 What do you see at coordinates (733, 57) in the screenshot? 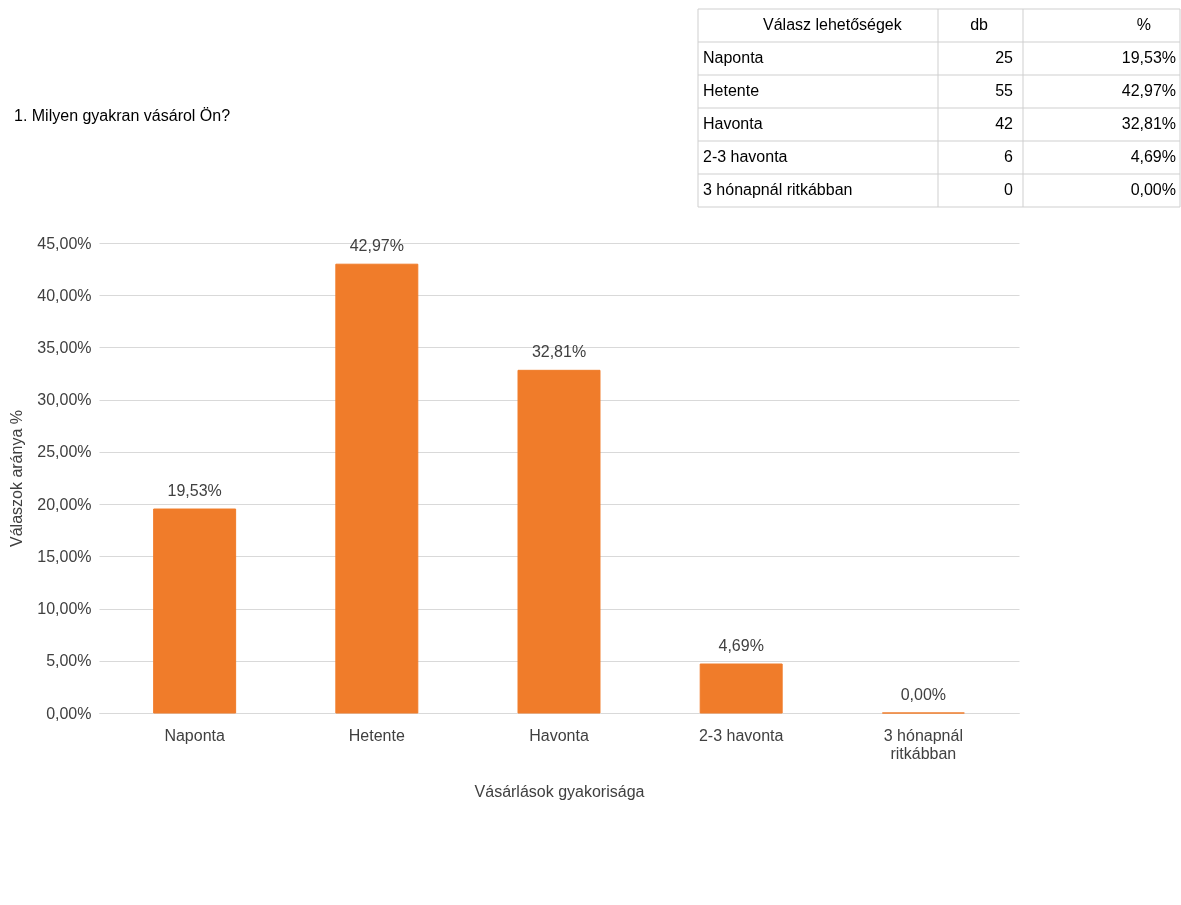
I see `text: Naponta` at bounding box center [733, 57].